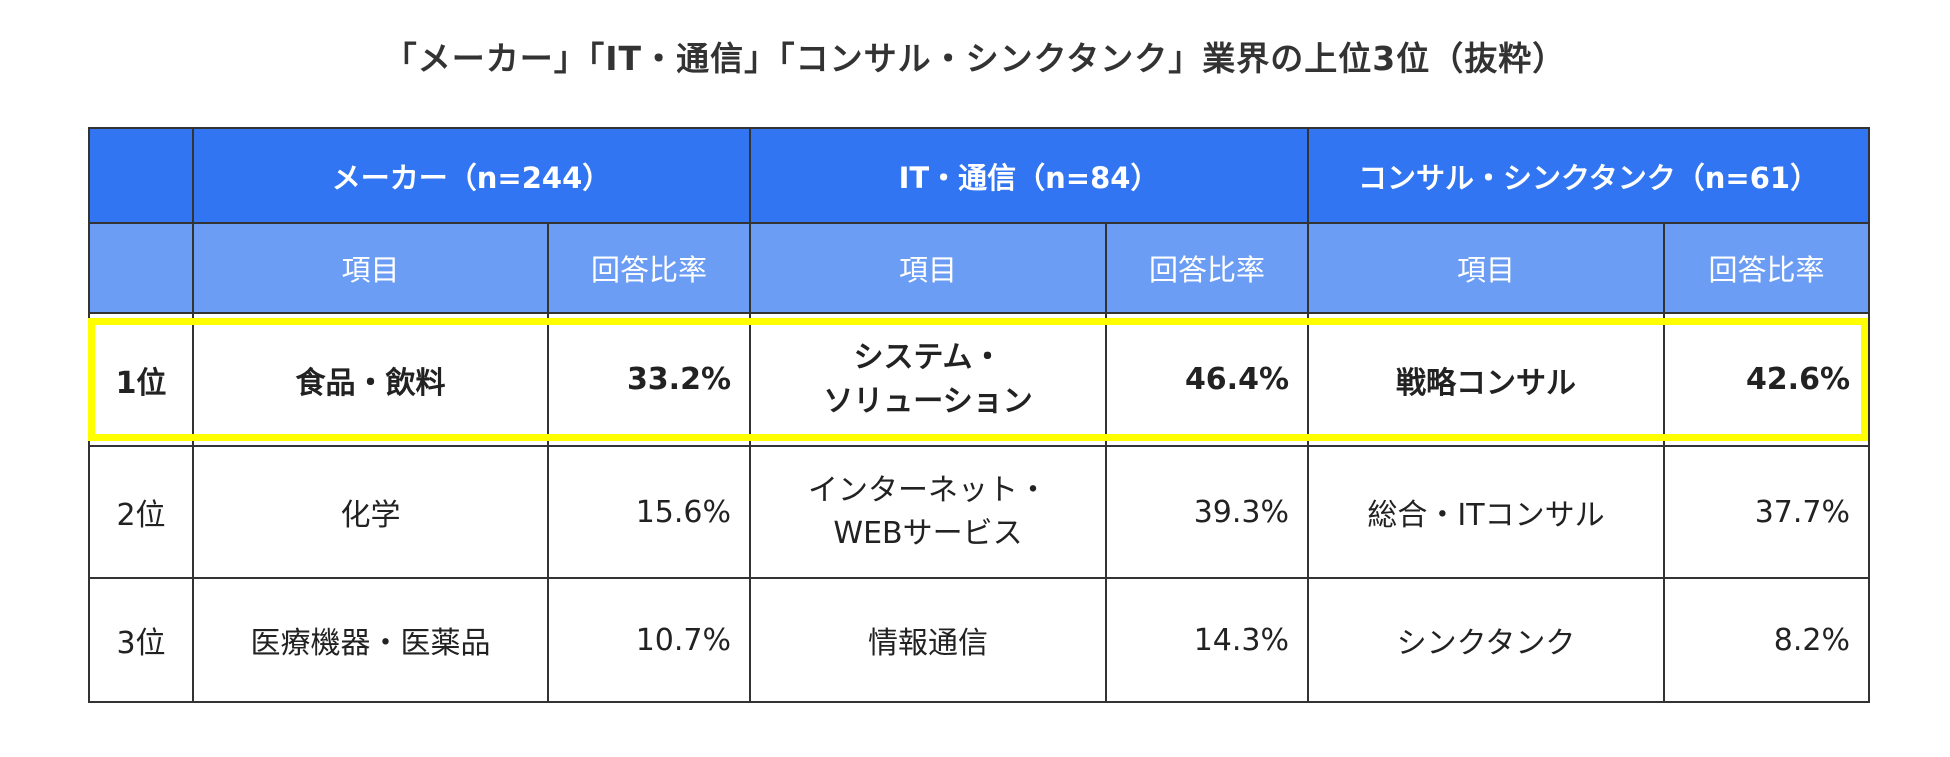 This screenshot has width=1950, height=757. Describe the element at coordinates (370, 512) in the screenshot. I see `item-cell: 化学` at that location.